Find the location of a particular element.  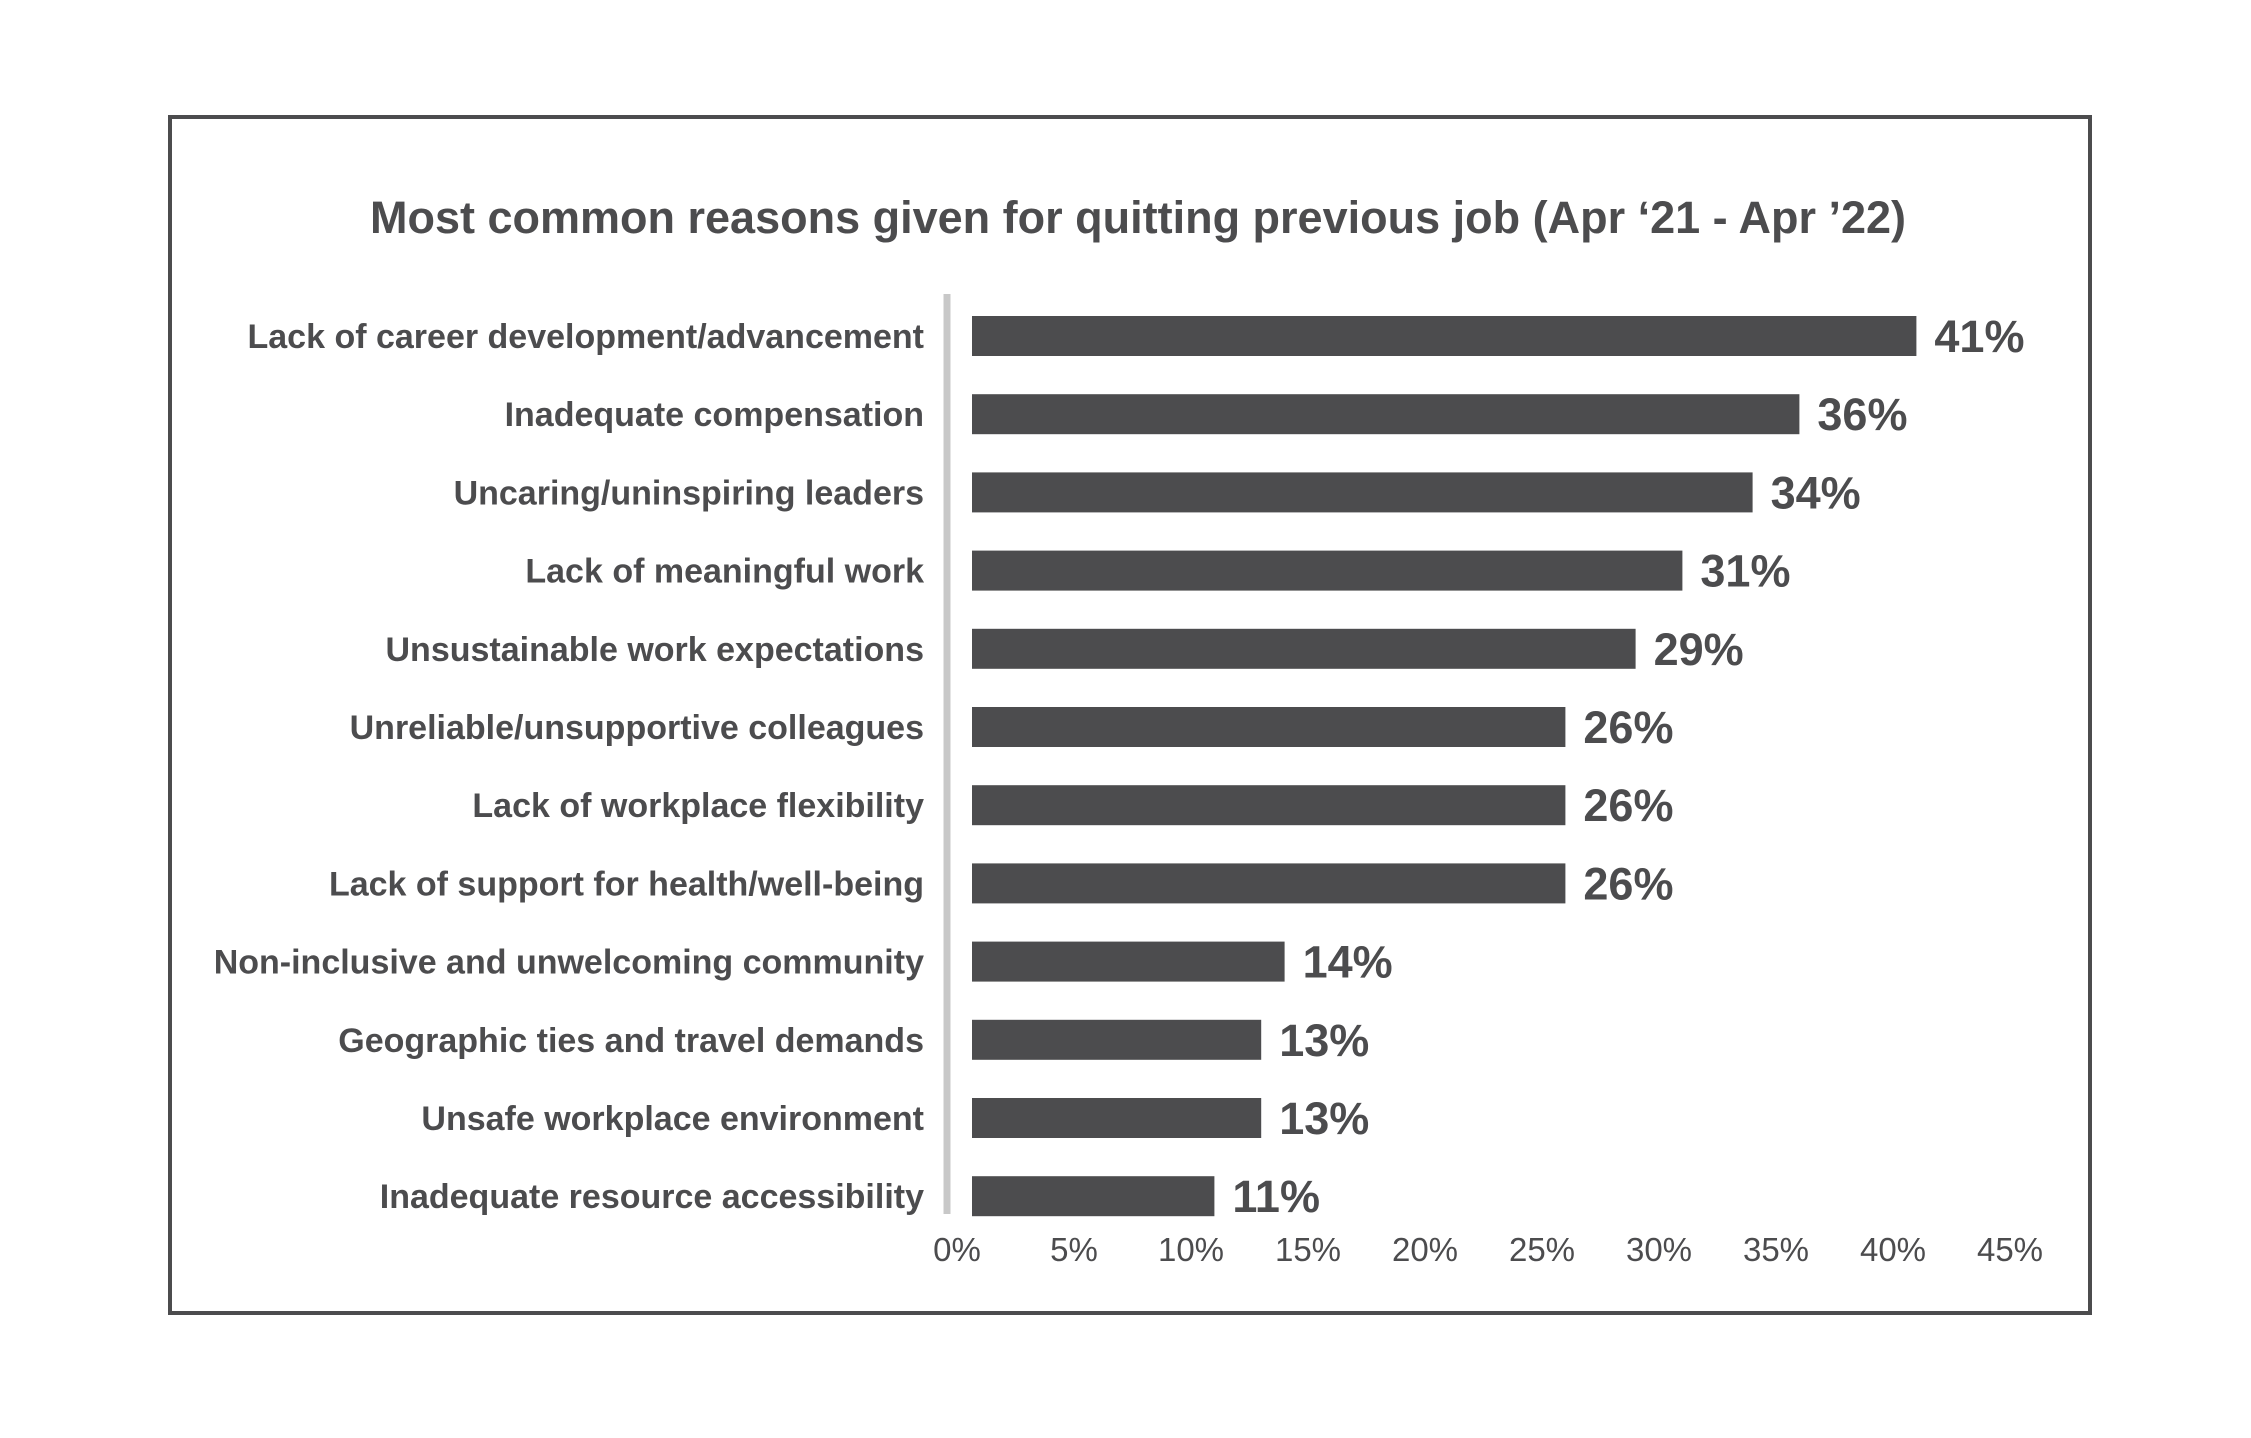

x-tick-label: 5% is located at coordinates (1074, 1249).